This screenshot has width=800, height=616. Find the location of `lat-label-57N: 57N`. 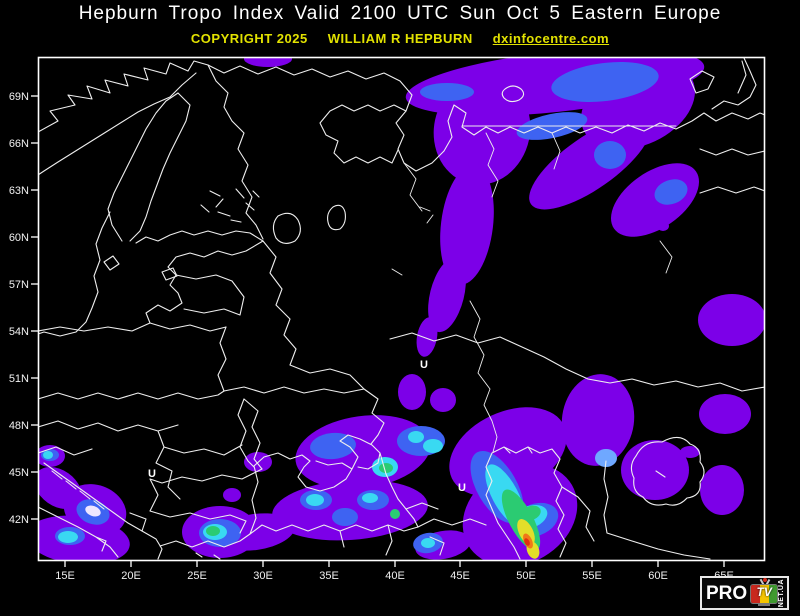

lat-label-57N: 57N is located at coordinates (19, 285).